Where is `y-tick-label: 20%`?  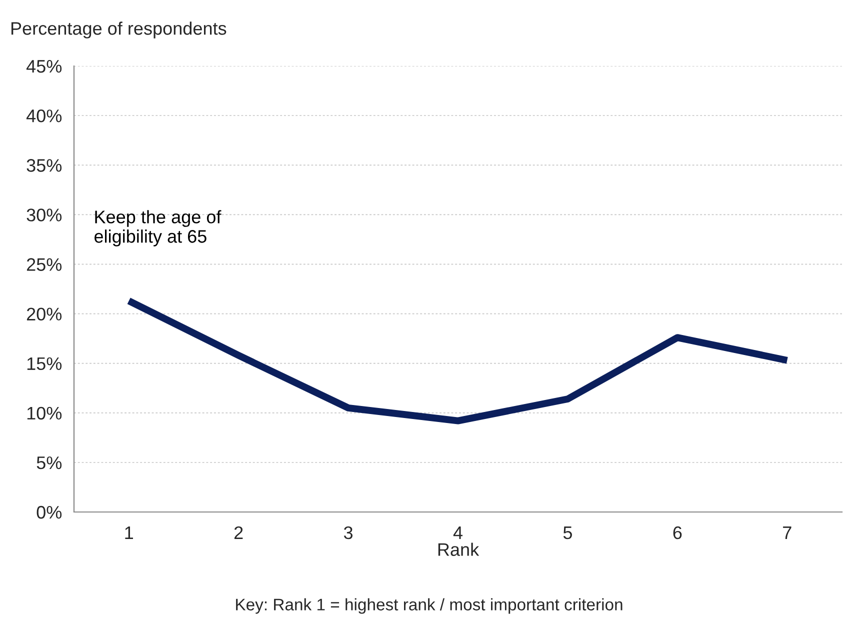 y-tick-label: 20% is located at coordinates (44, 314).